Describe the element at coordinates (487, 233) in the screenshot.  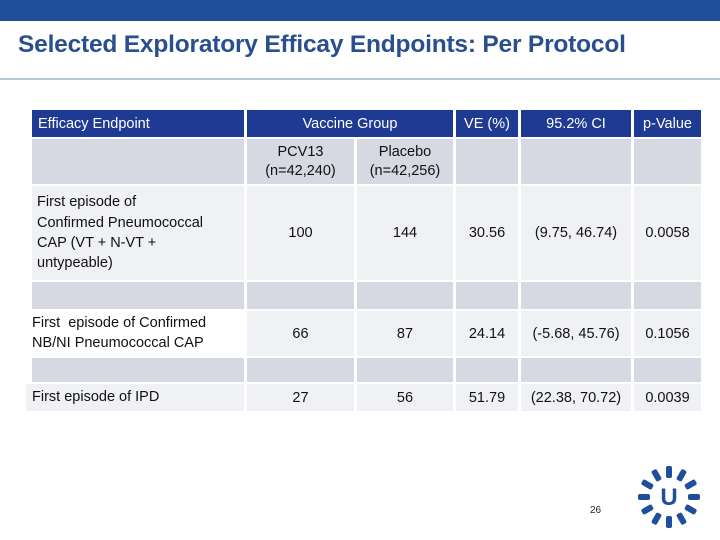
I see `row1-ve: 30.56` at that location.